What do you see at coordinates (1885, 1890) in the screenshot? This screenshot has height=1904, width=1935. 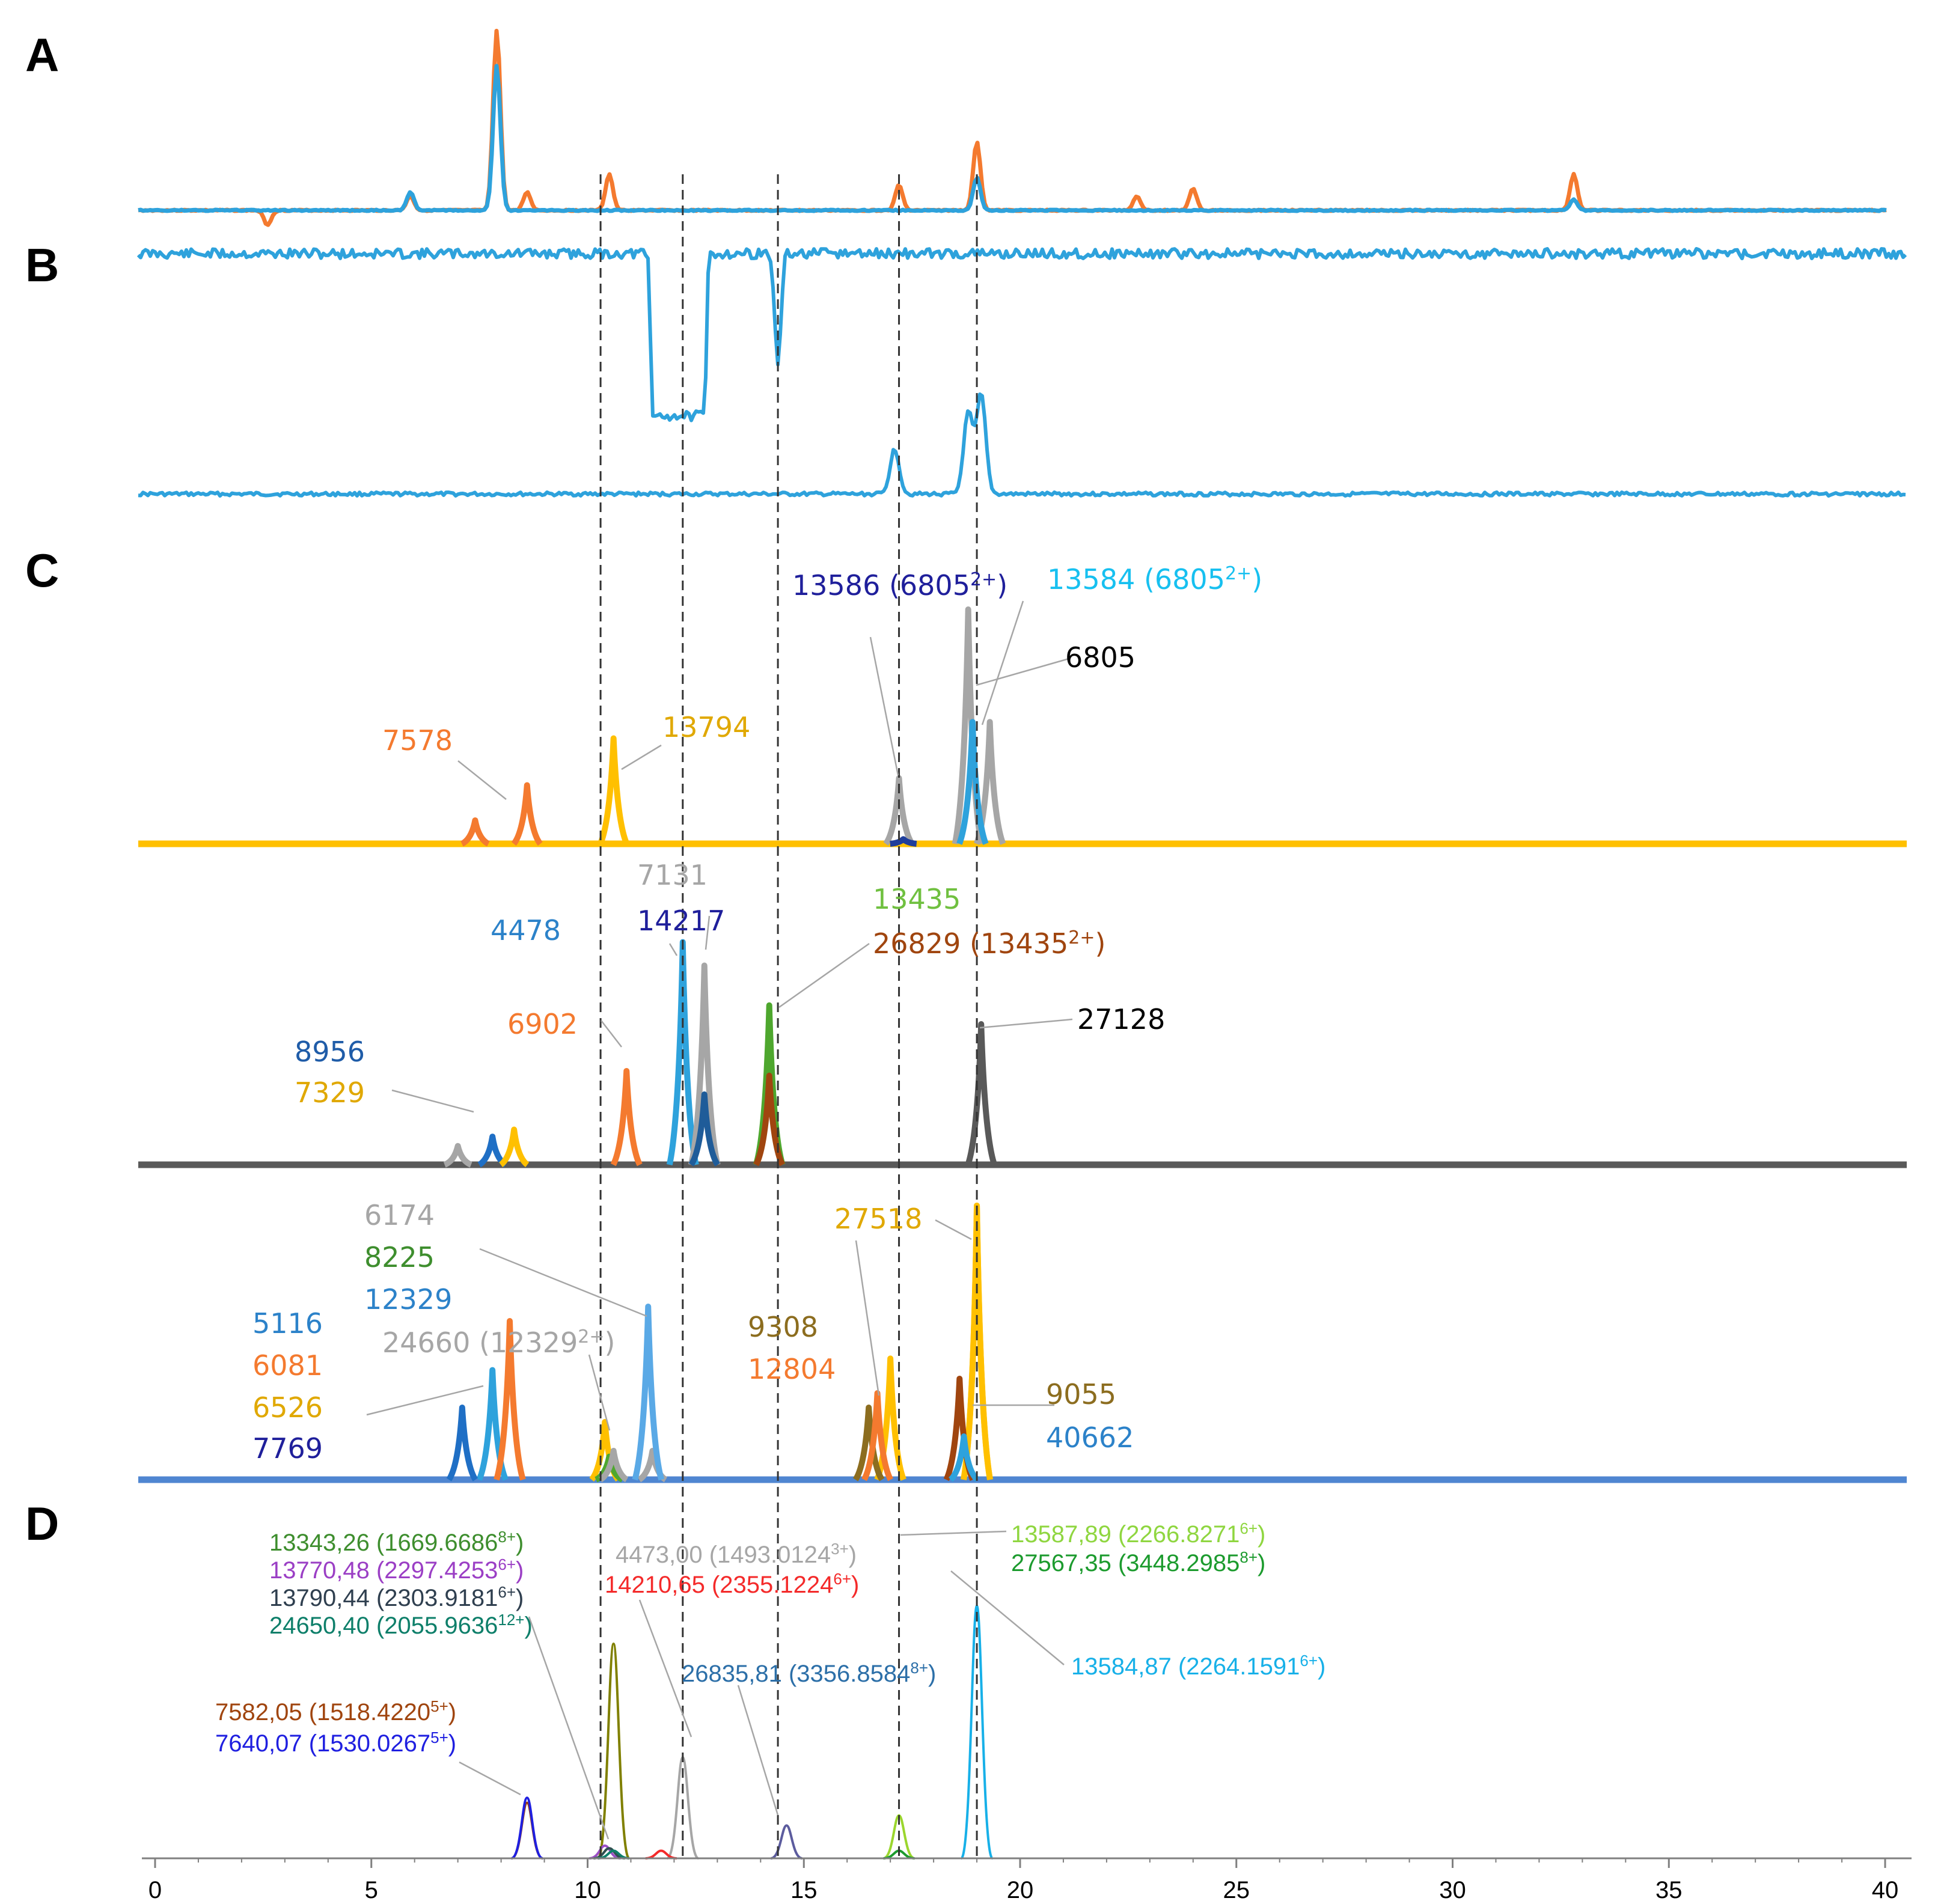 I see `x-tick-label-8: 40` at bounding box center [1885, 1890].